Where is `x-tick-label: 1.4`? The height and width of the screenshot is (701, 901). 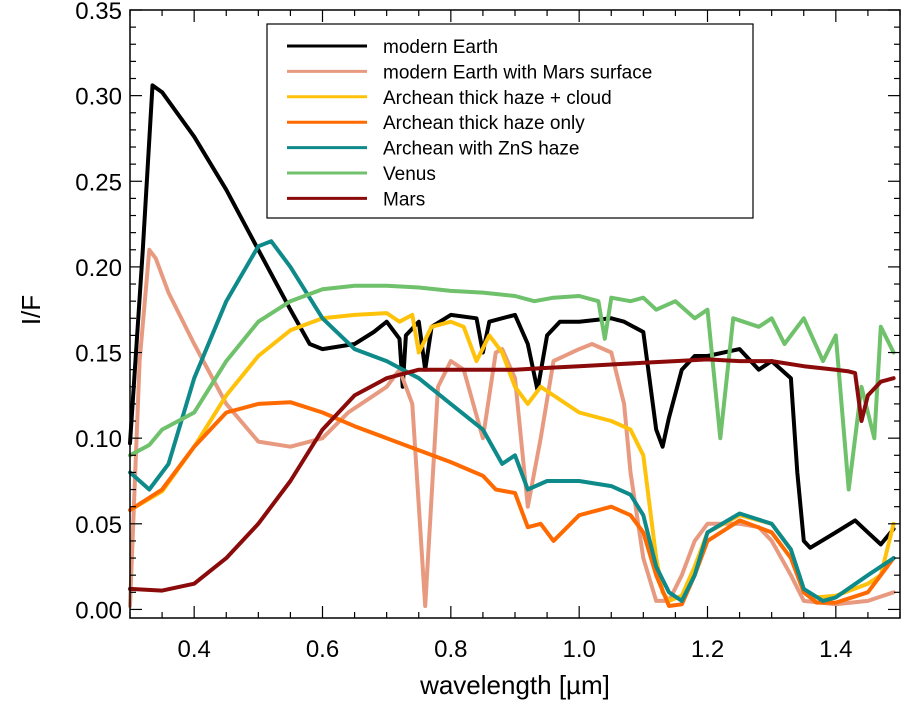
x-tick-label: 1.4 is located at coordinates (835, 649).